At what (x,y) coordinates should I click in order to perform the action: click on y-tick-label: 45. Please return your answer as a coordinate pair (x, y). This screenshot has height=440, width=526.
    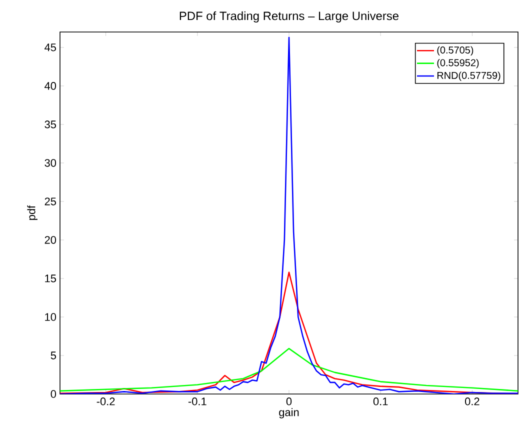
    Looking at the image, I should click on (50, 48).